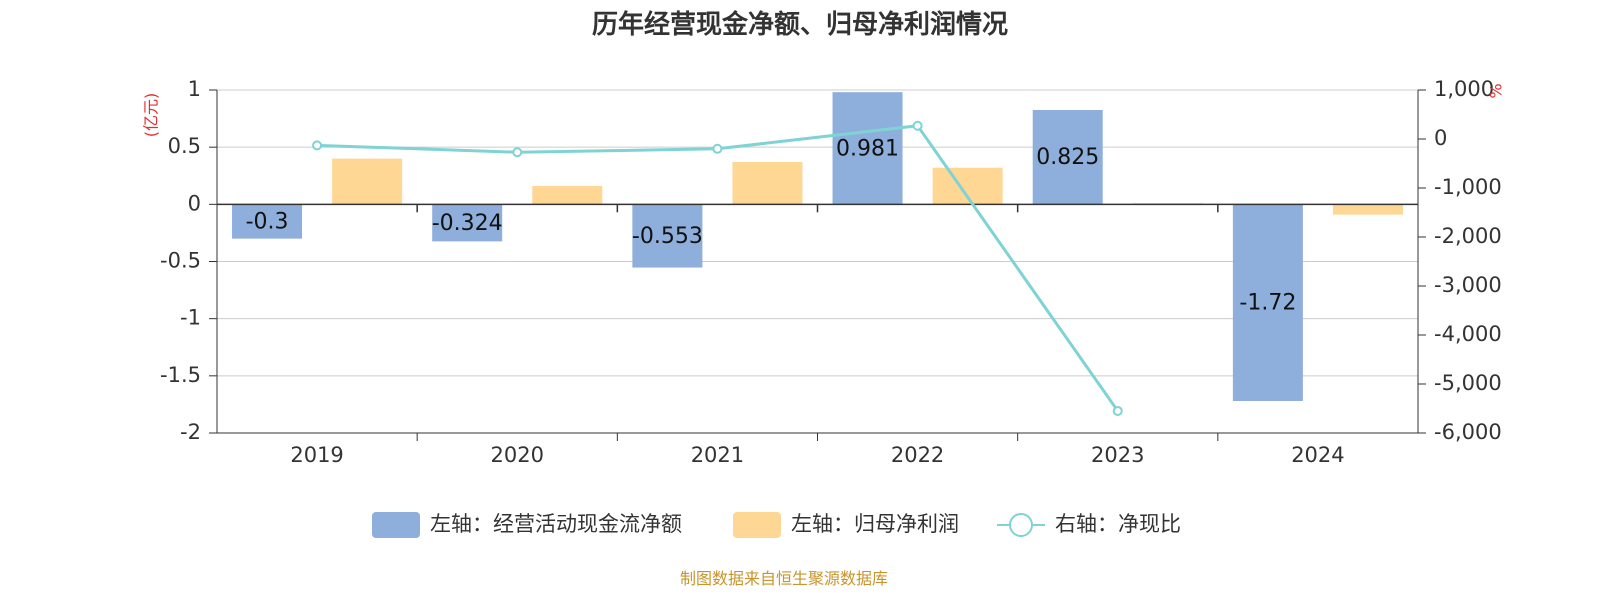 The width and height of the screenshot is (1600, 600). What do you see at coordinates (1468, 383) in the screenshot?
I see `right-tick-label: -5,000` at bounding box center [1468, 383].